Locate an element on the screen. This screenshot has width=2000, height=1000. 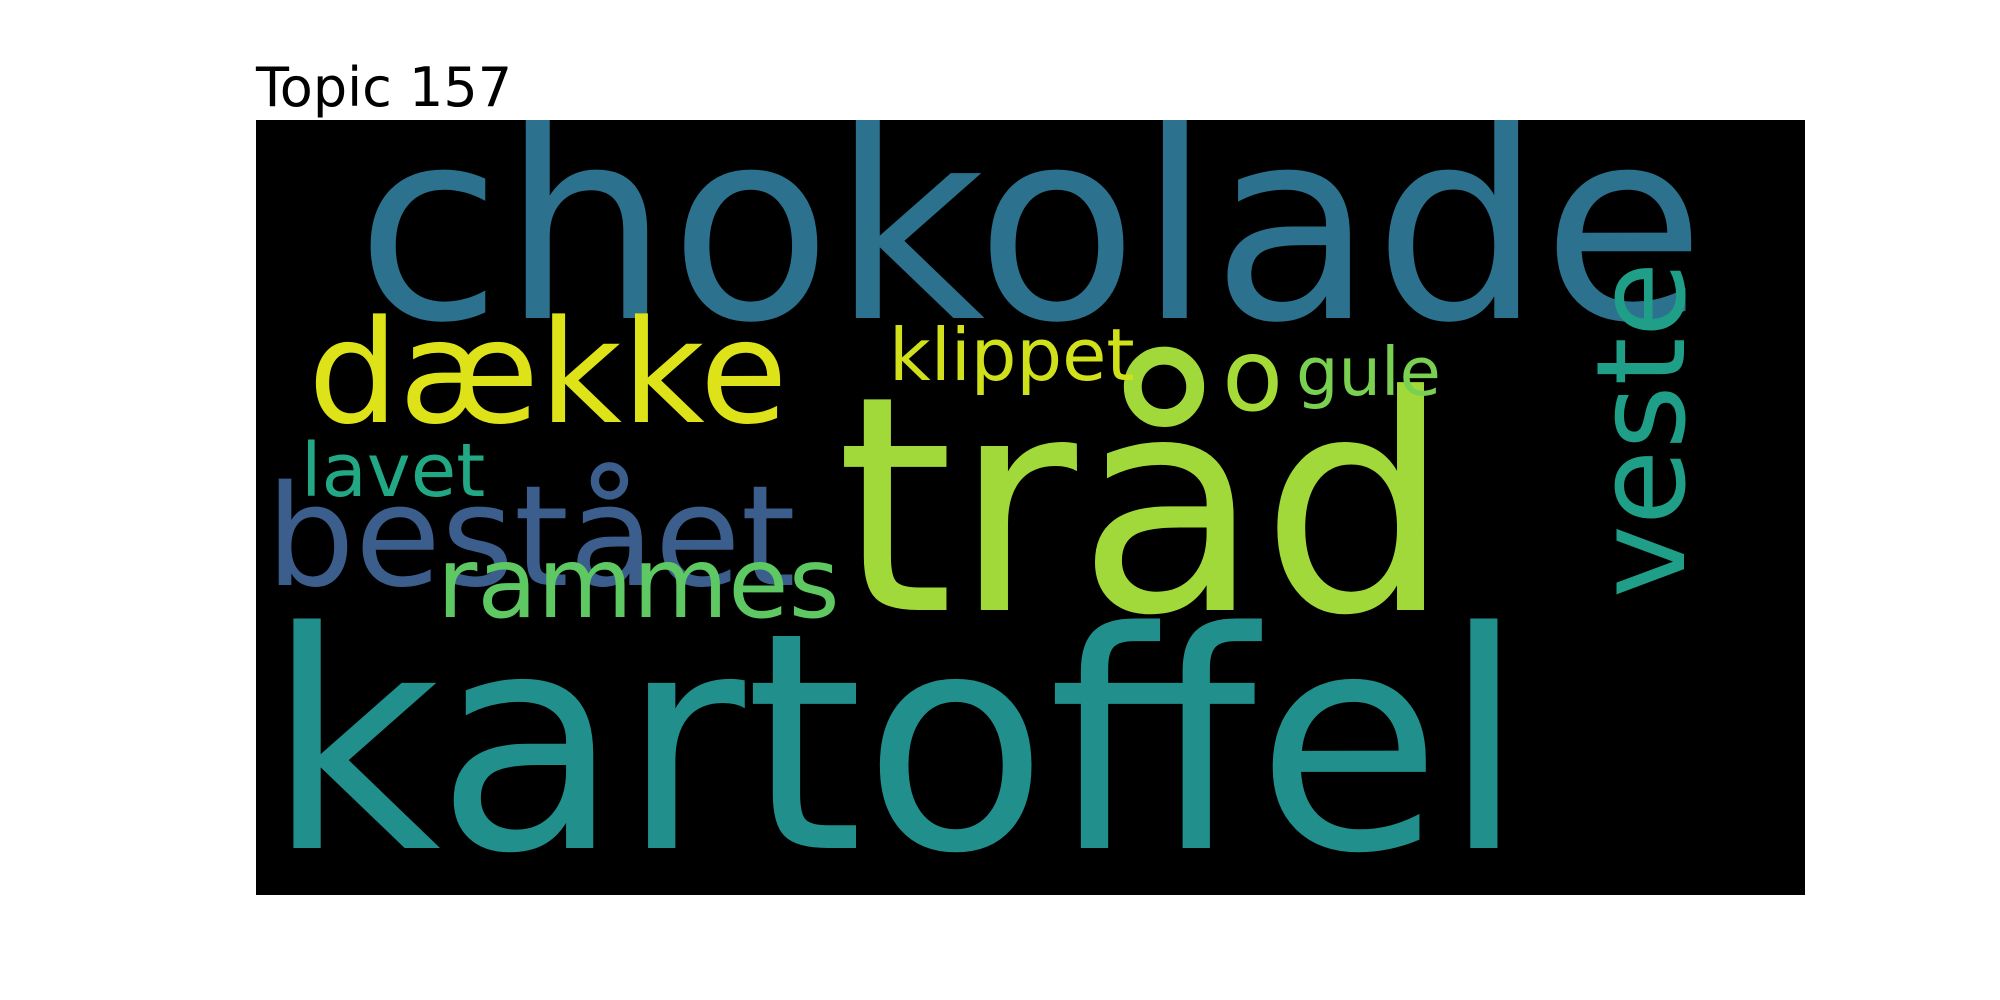
word-1: tråd is located at coordinates (1143, 506).